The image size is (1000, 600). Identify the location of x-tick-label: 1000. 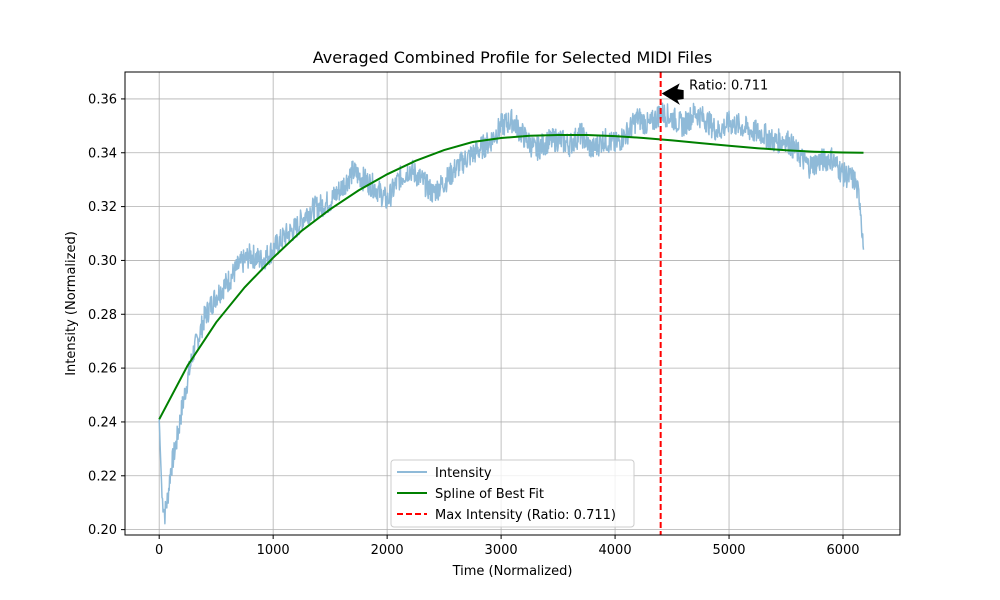
(273, 550).